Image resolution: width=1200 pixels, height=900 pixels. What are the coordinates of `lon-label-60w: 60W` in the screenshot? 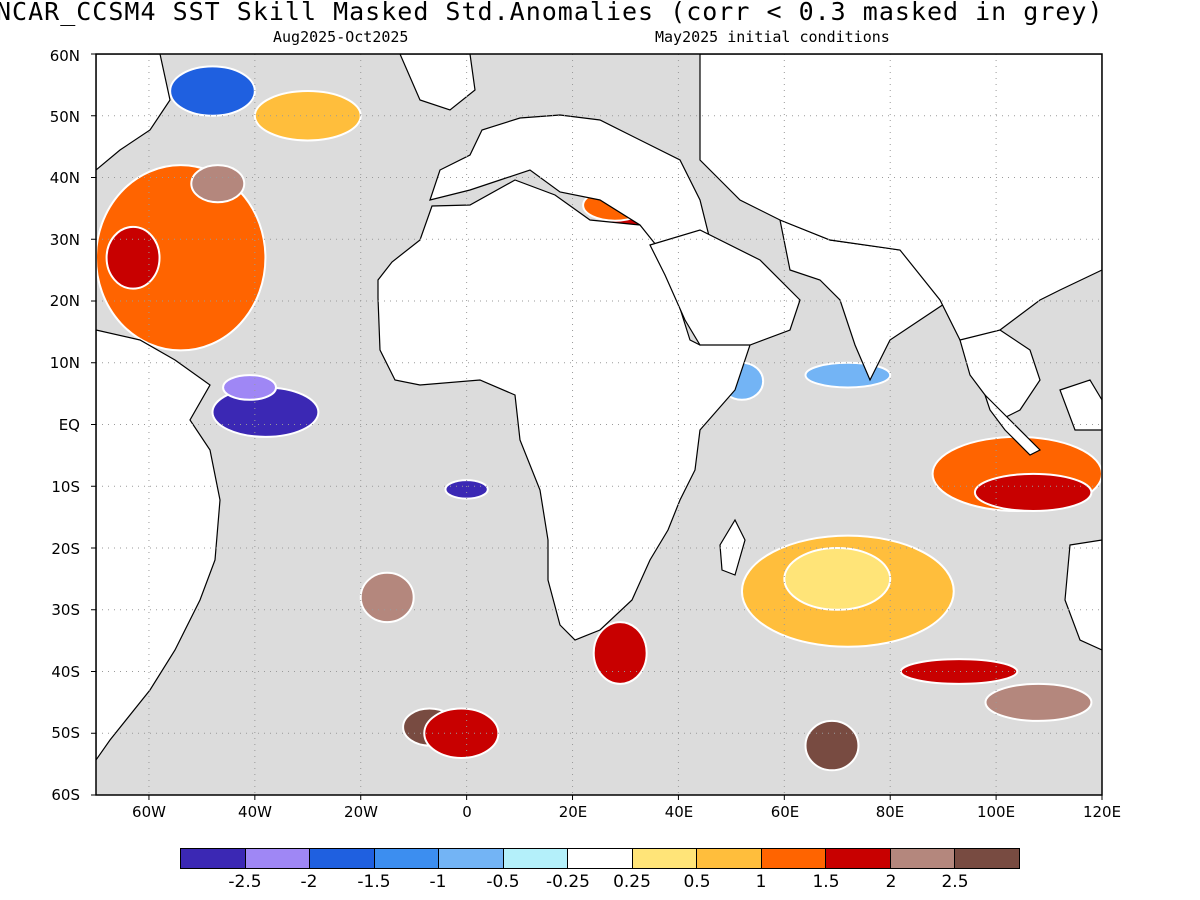 It's located at (149, 812).